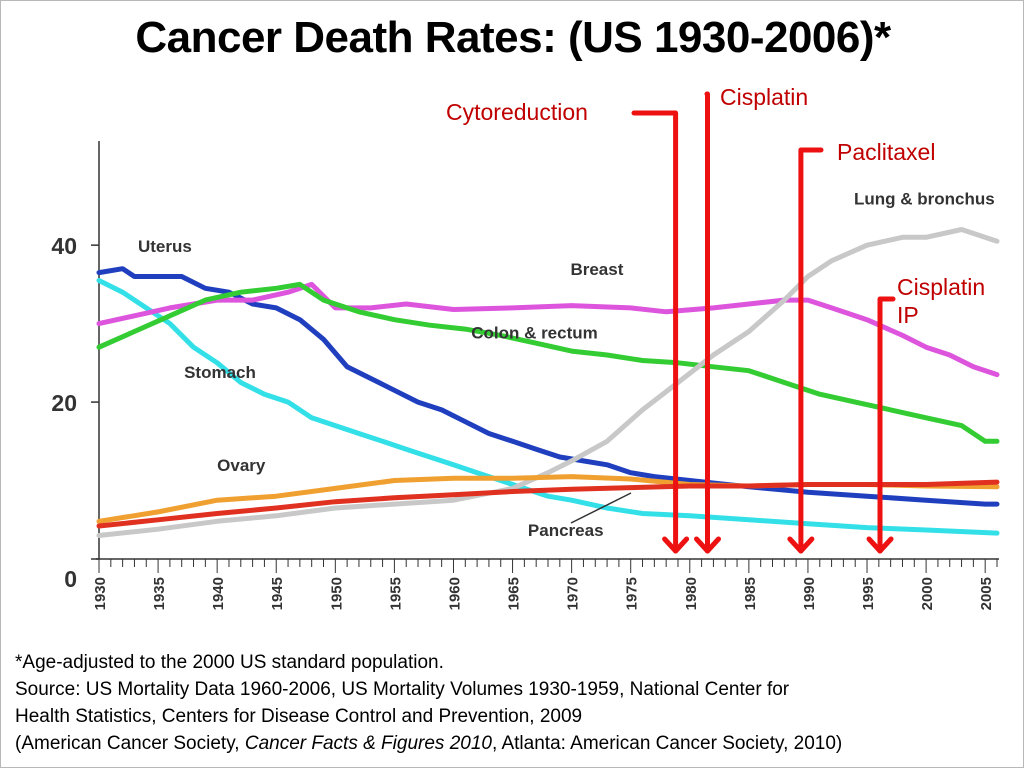 The image size is (1024, 769). Describe the element at coordinates (573, 593) in the screenshot. I see `x-tick-label: 1970` at that location.